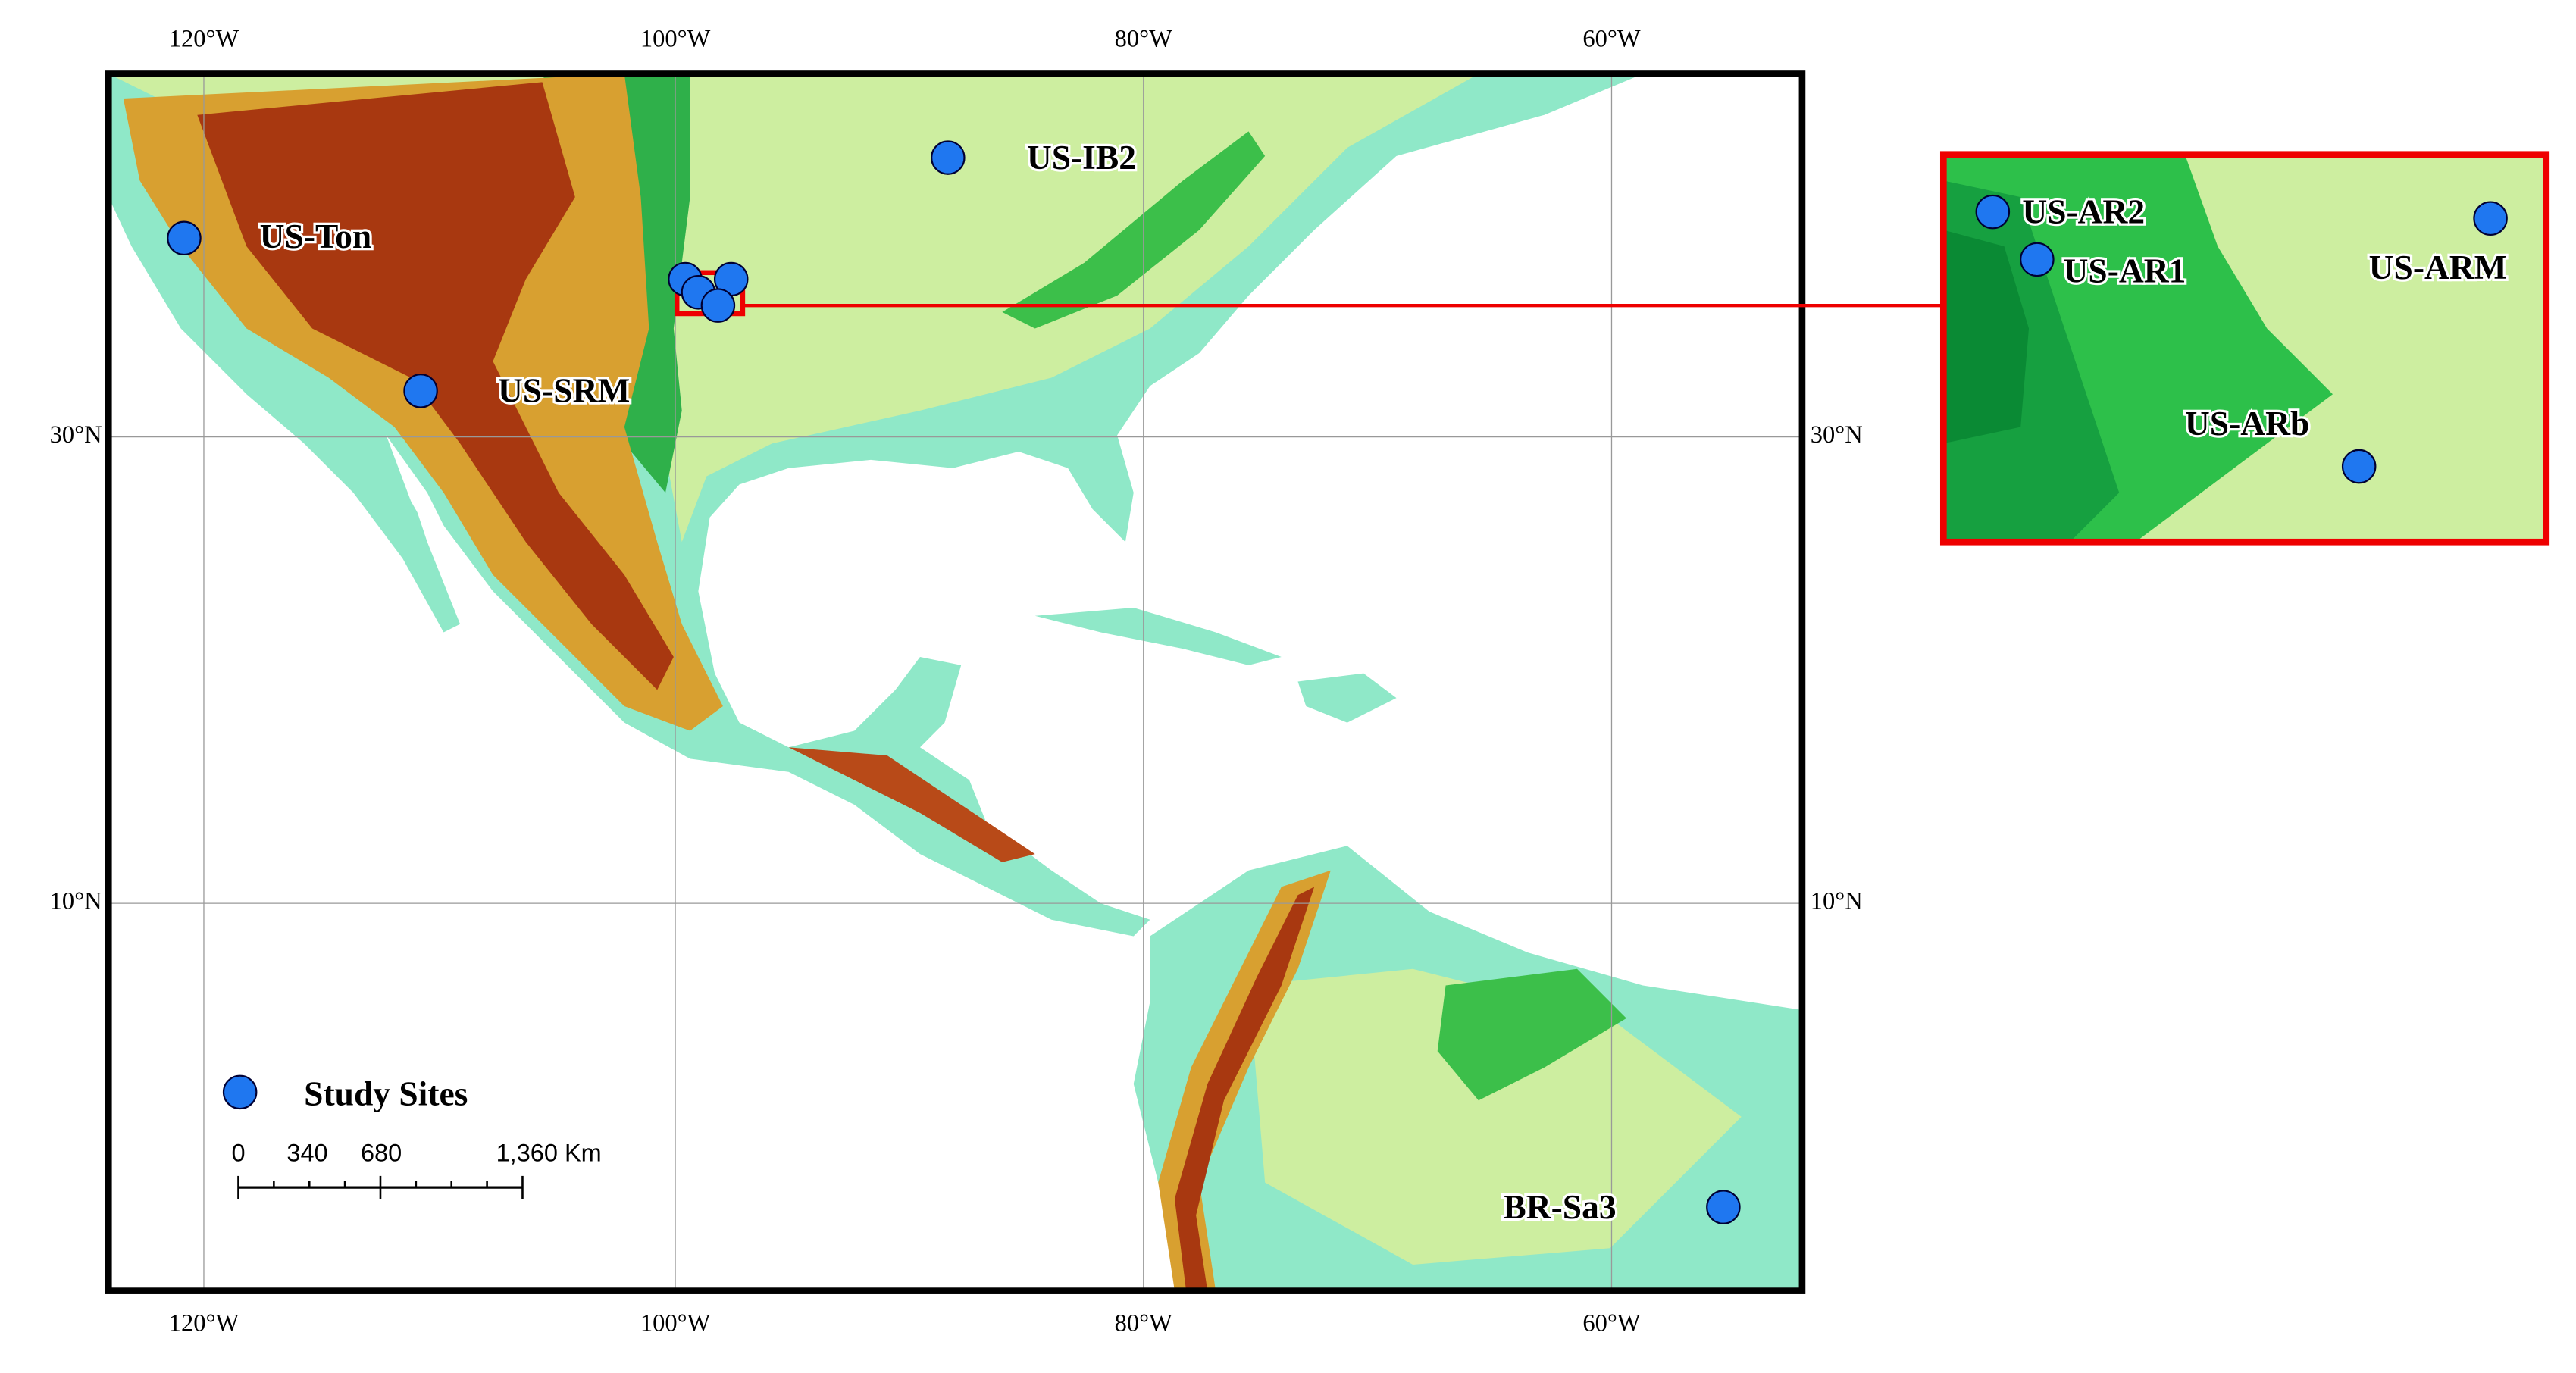  Describe the element at coordinates (1987, 337) in the screenshot. I see `inset-darkest` at that location.